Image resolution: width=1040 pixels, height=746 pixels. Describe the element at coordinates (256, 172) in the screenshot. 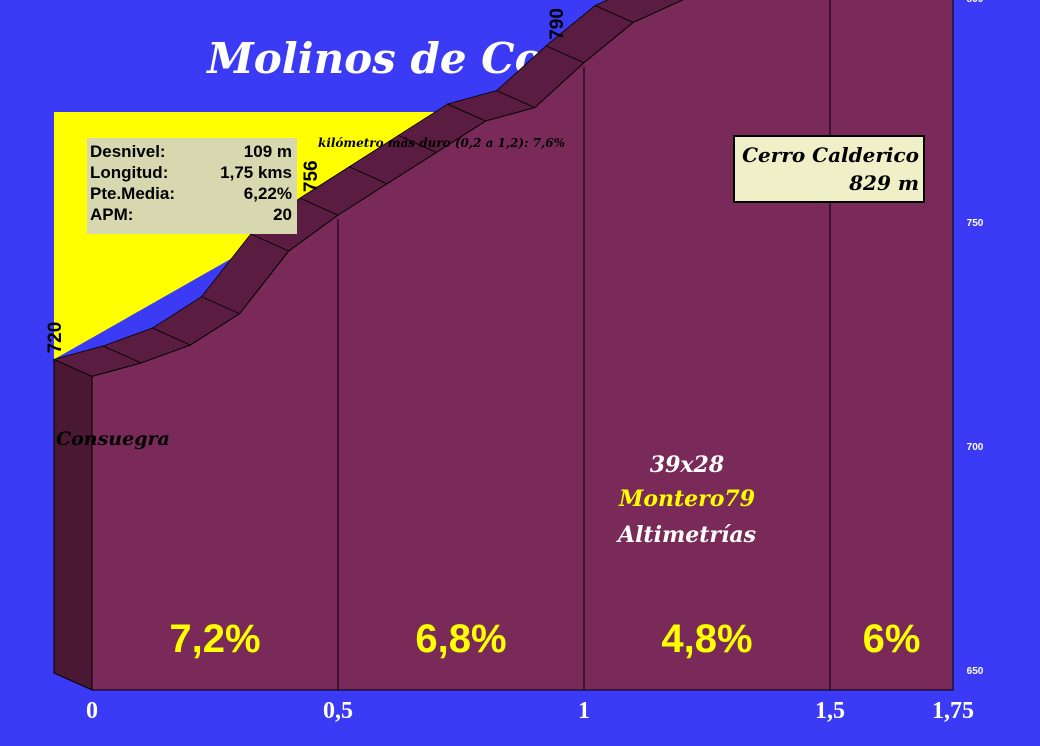

I see `stat-value: 1,75 kms` at that location.